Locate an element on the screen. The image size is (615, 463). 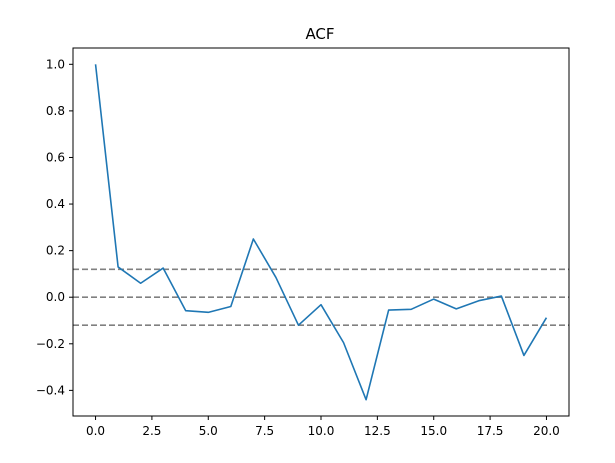
y-tick-label: 0.4 is located at coordinates (55, 204).